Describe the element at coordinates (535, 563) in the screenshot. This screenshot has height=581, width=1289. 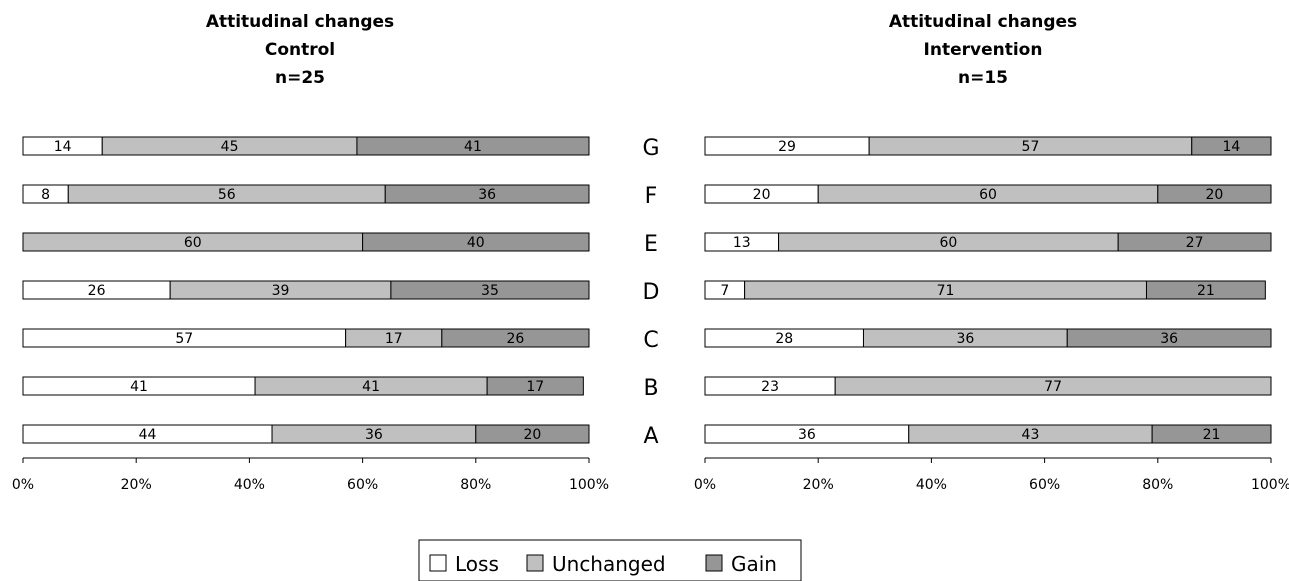
I see `legend-swatch-unchanged` at that location.